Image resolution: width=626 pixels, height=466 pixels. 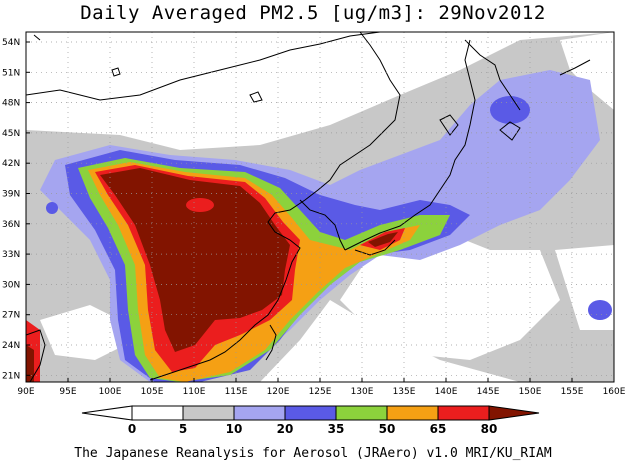 I want to click on lon-tick-label: 135E, so click(x=404, y=392).